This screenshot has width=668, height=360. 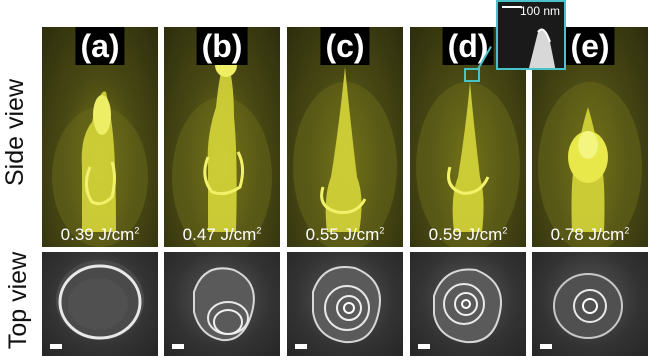 I want to click on zoom-region-box, so click(x=472, y=75).